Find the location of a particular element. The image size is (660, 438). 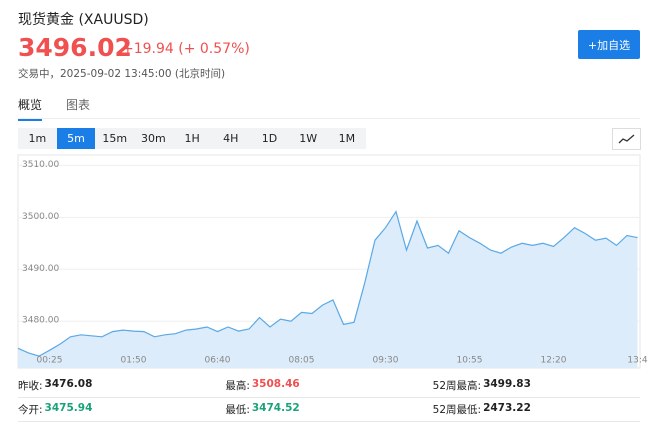

stat: 最高: 3508.46 is located at coordinates (328, 385).